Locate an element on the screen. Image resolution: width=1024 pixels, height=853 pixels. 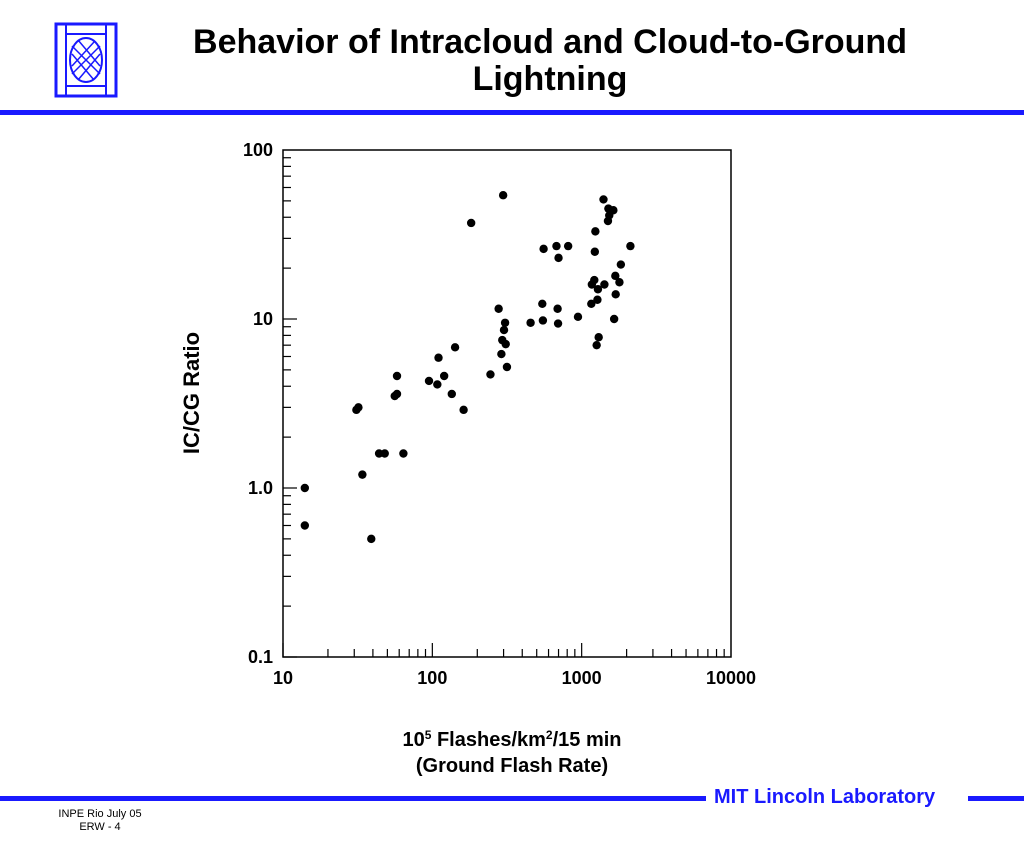
footer-note-line2: ERW - 4 is located at coordinates (100, 827).